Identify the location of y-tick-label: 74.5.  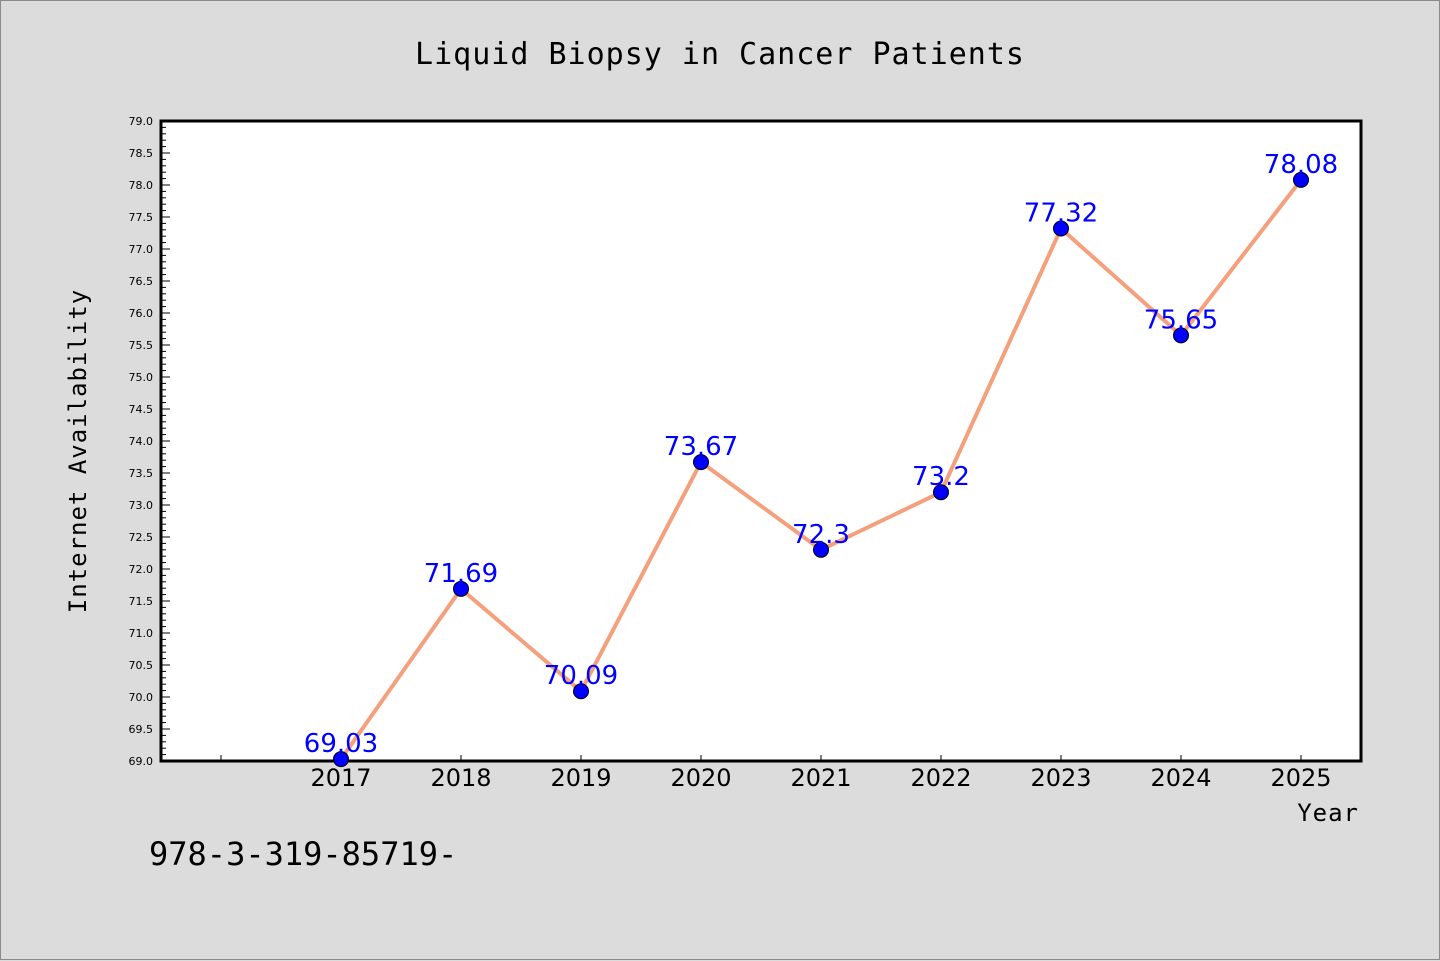
(141, 409).